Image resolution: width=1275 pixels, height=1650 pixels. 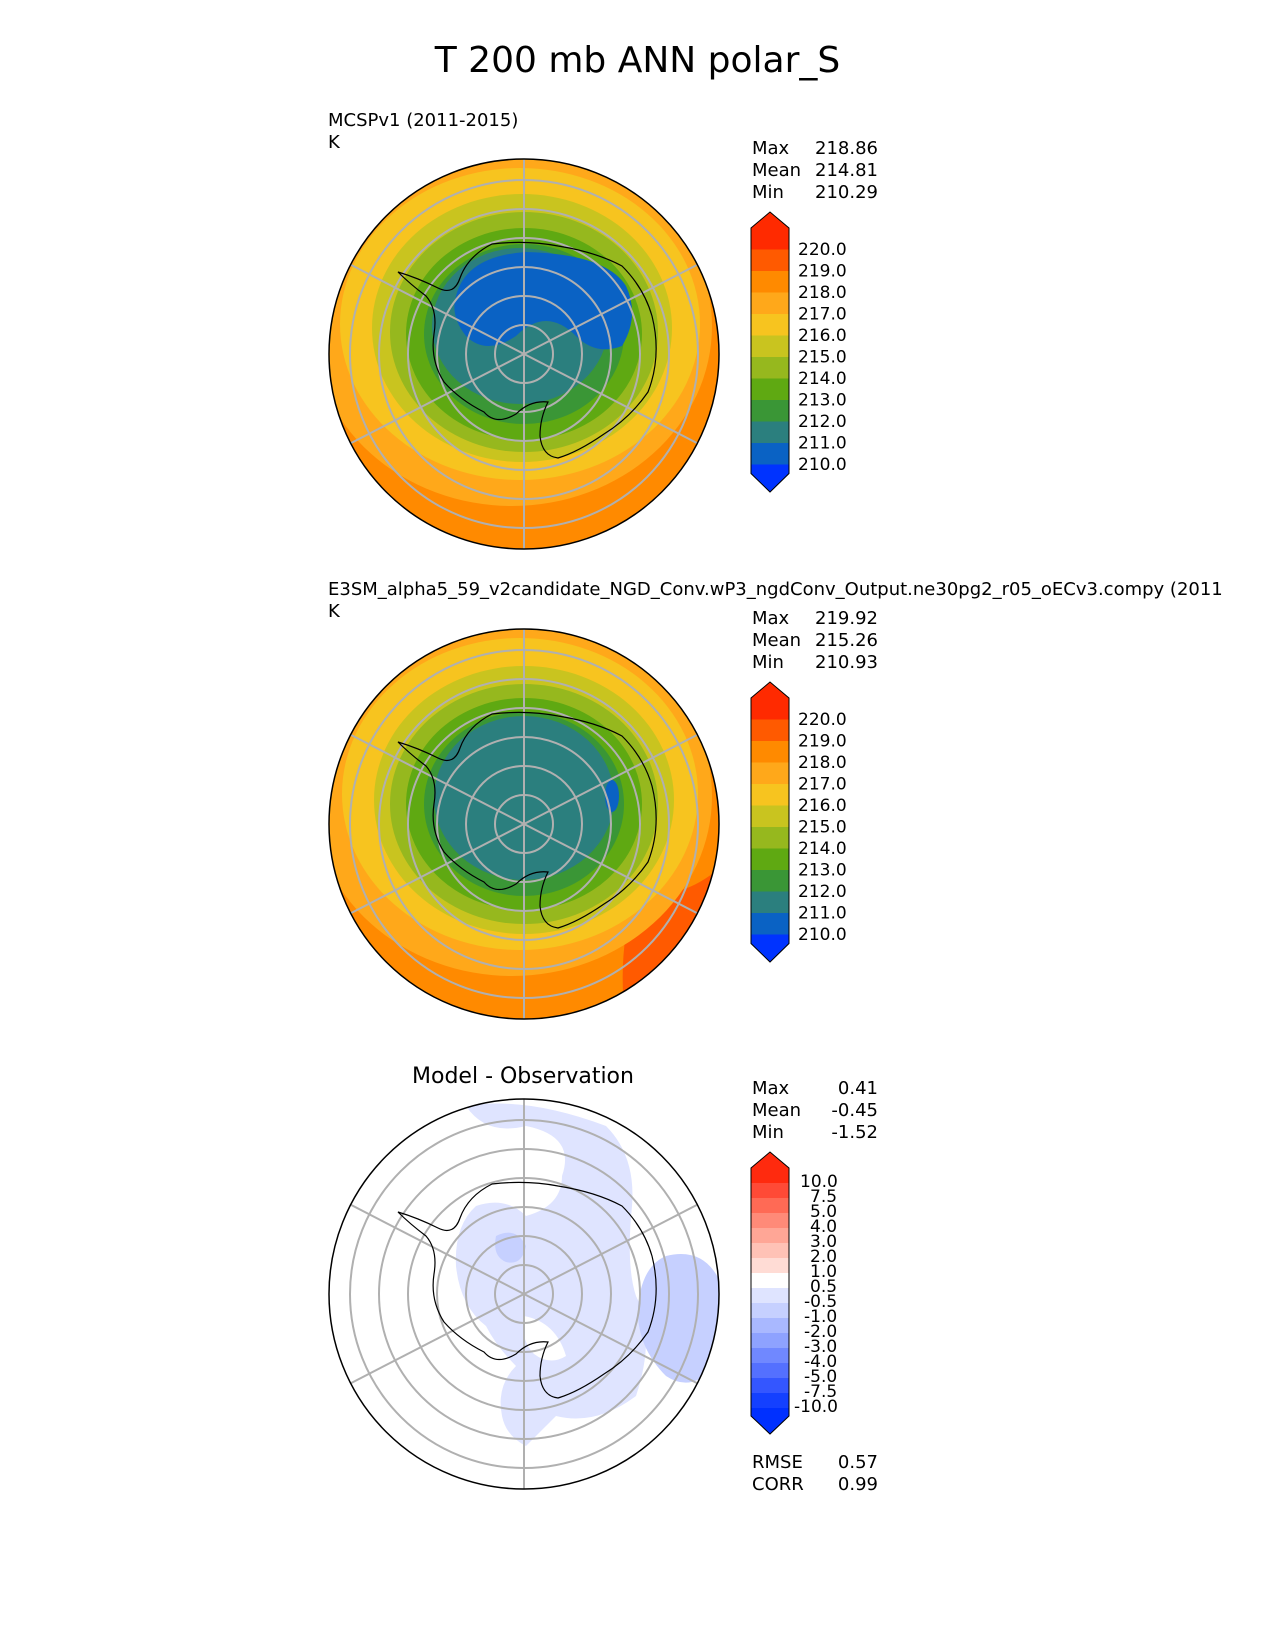 I want to click on colorbar-tick-label: 211.0, so click(x=822, y=444).